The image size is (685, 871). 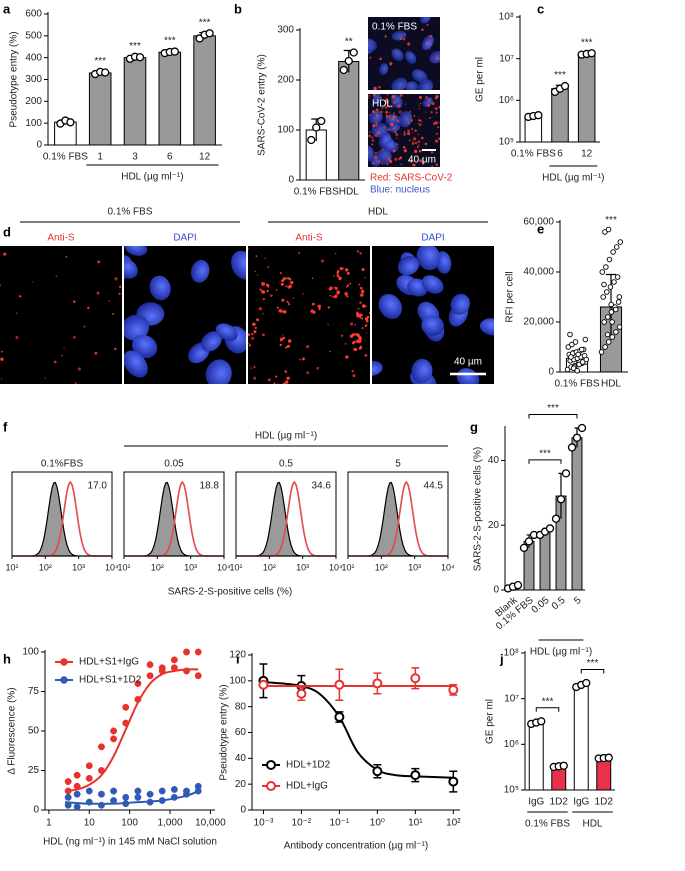 What do you see at coordinates (340, 823) in the screenshot?
I see `x-tick-label: 10⁻¹` at bounding box center [340, 823].